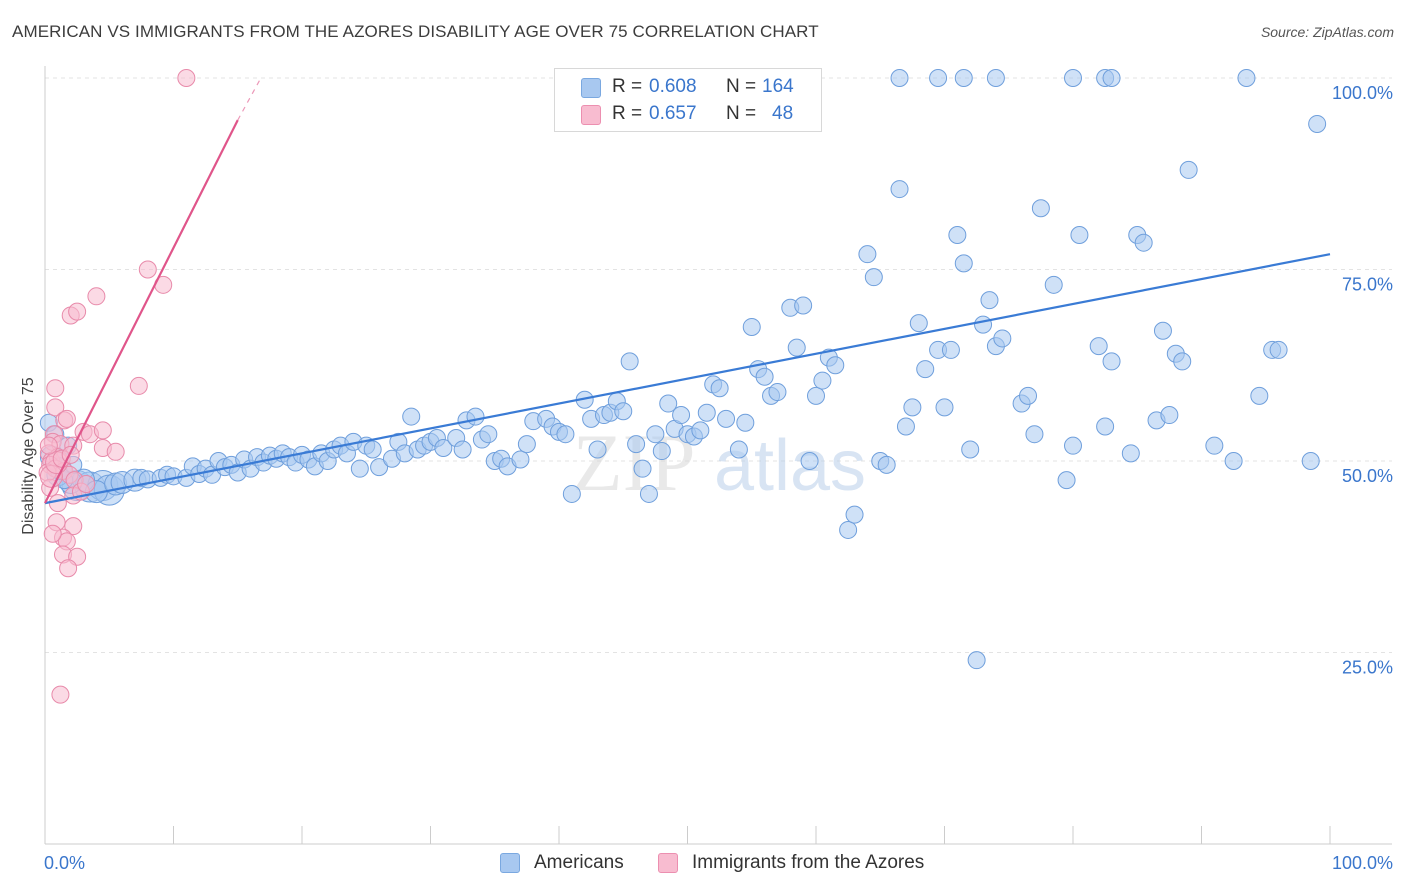 The width and height of the screenshot is (1406, 892). I want to click on y-tick-label: 25.0%, so click(1367, 668).